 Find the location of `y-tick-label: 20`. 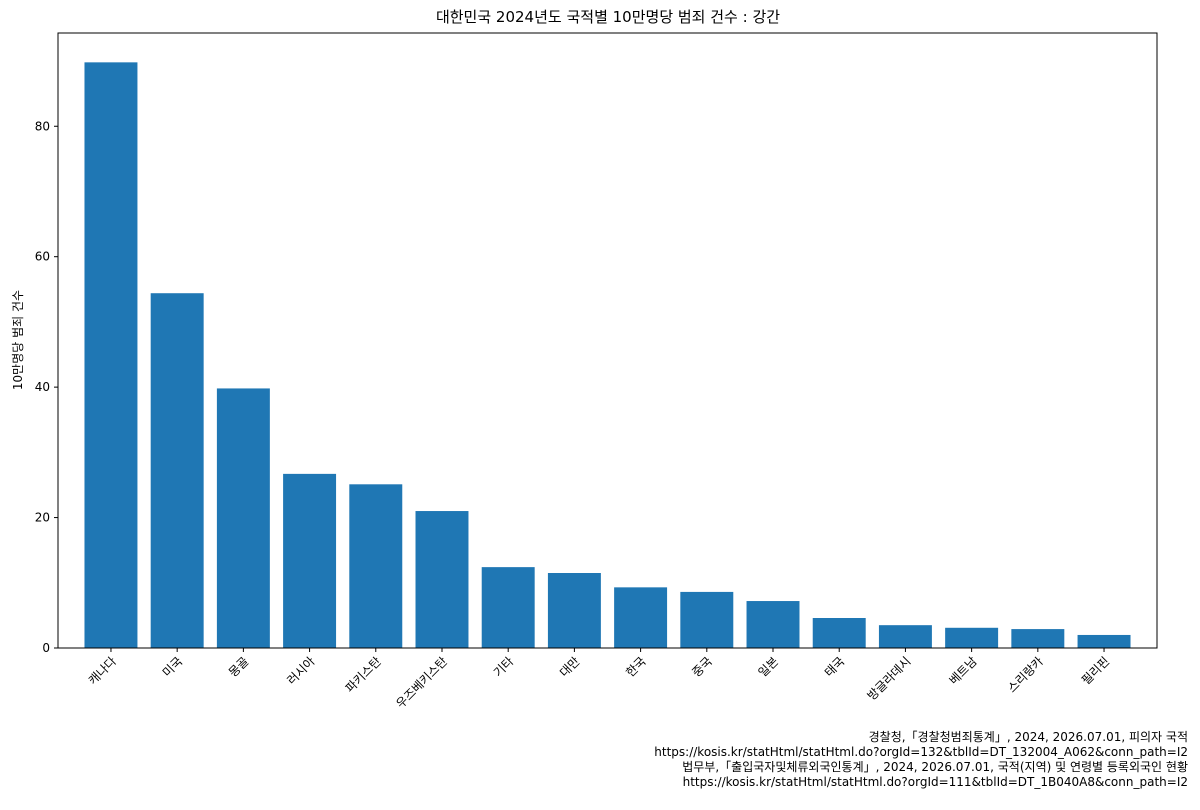

y-tick-label: 20 is located at coordinates (42, 518).